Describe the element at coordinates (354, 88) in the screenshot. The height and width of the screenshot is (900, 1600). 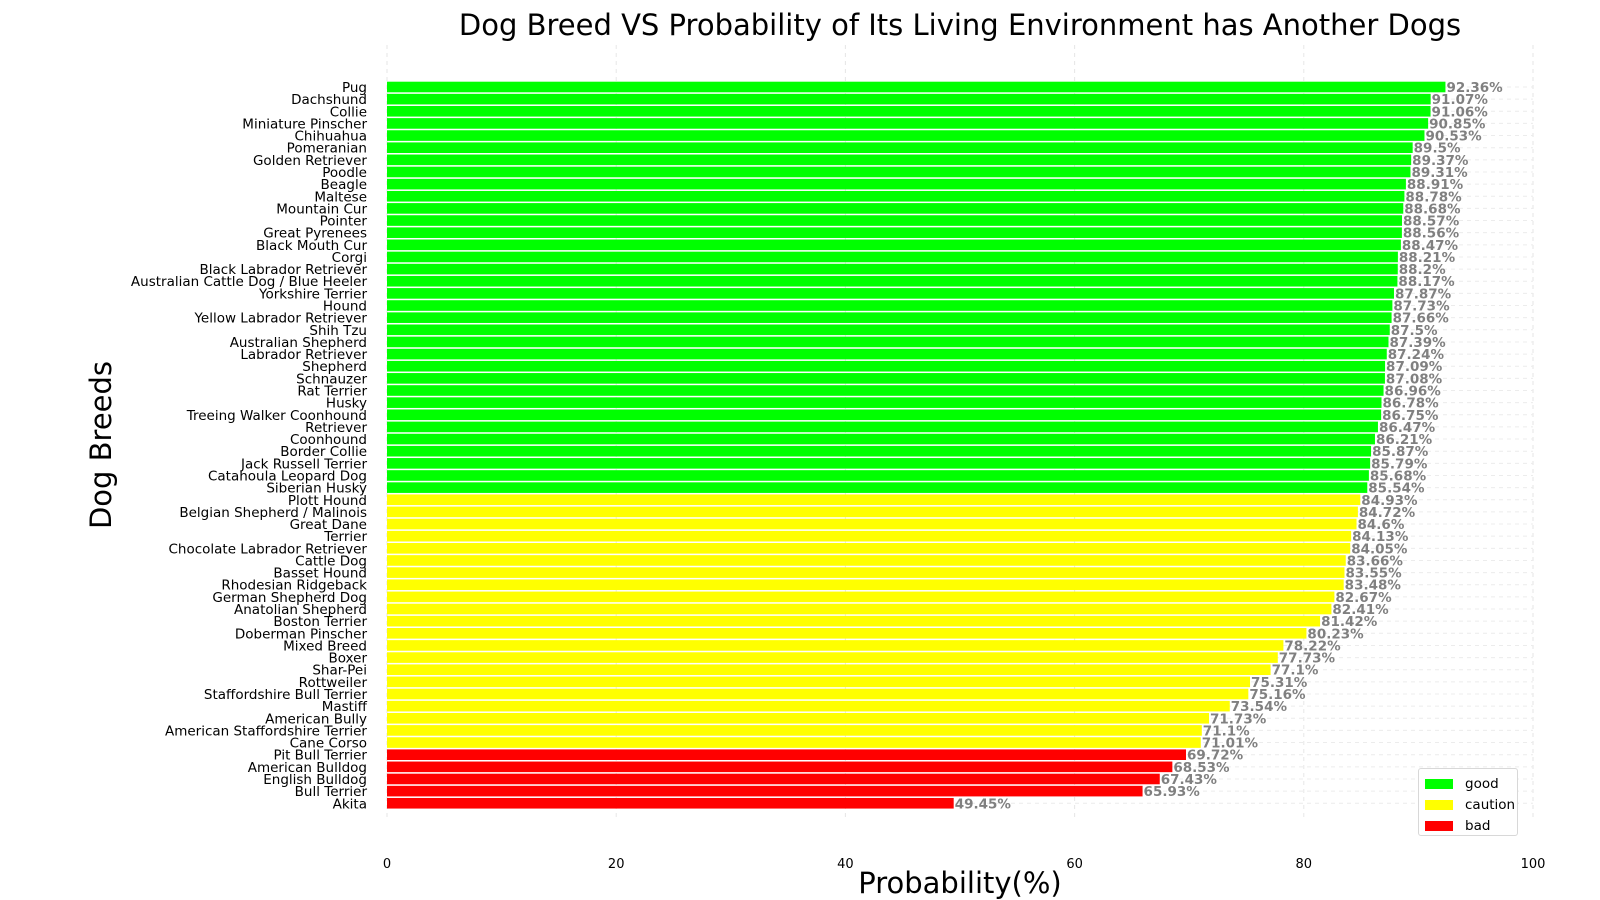
I see `breed-label: Pug` at that location.